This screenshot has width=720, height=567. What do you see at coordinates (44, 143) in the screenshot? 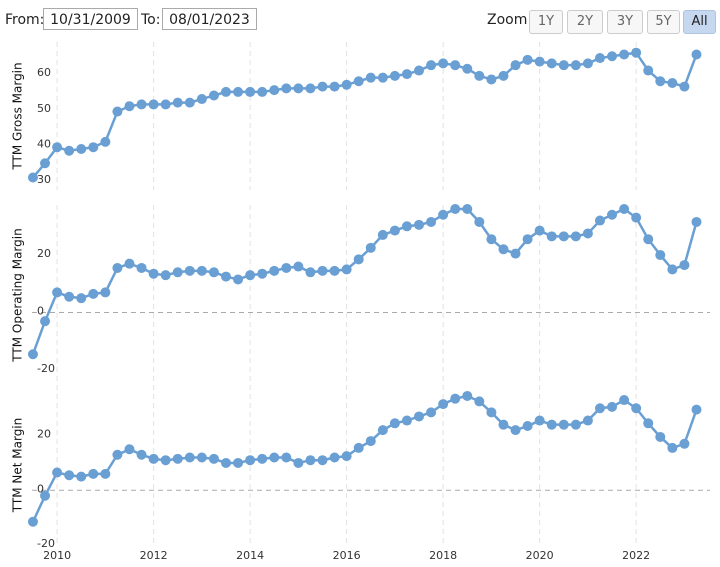
I see `y-tick-label: 40` at bounding box center [44, 143].